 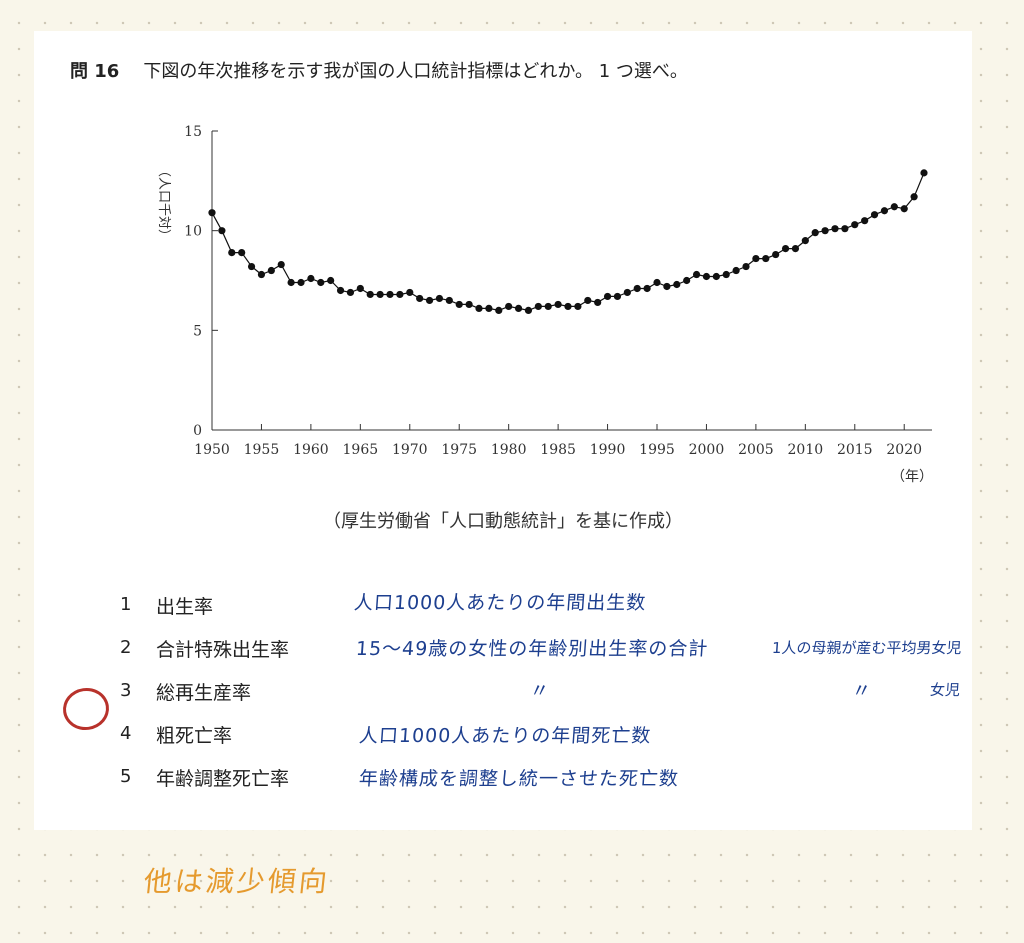 What do you see at coordinates (237, 881) in the screenshot?
I see `handwritten-note-others-decreasing: 他は減少傾向` at bounding box center [237, 881].